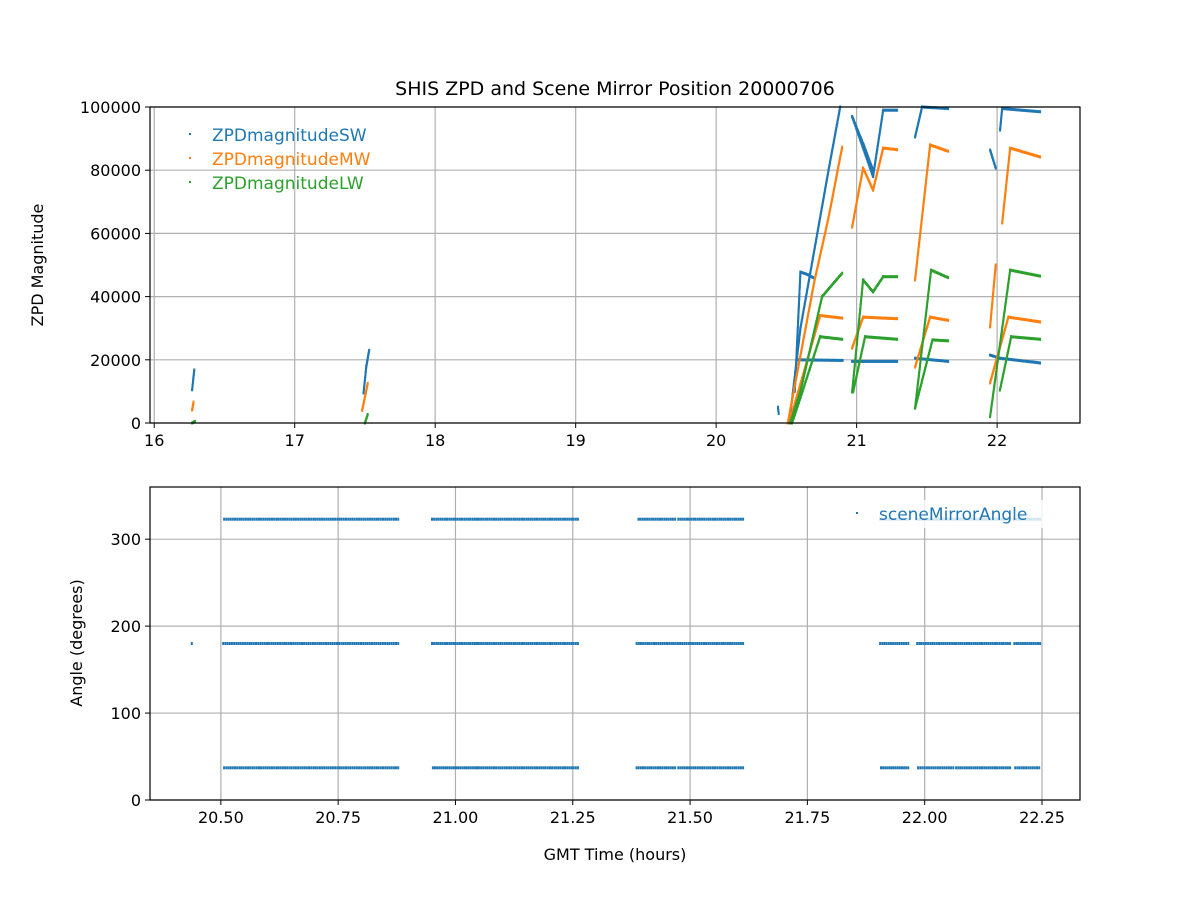 The width and height of the screenshot is (1200, 900). Describe the element at coordinates (291, 160) in the screenshot. I see `legend-label-ZPDmagnitudeMW: ZPDmagnitudeMW` at that location.